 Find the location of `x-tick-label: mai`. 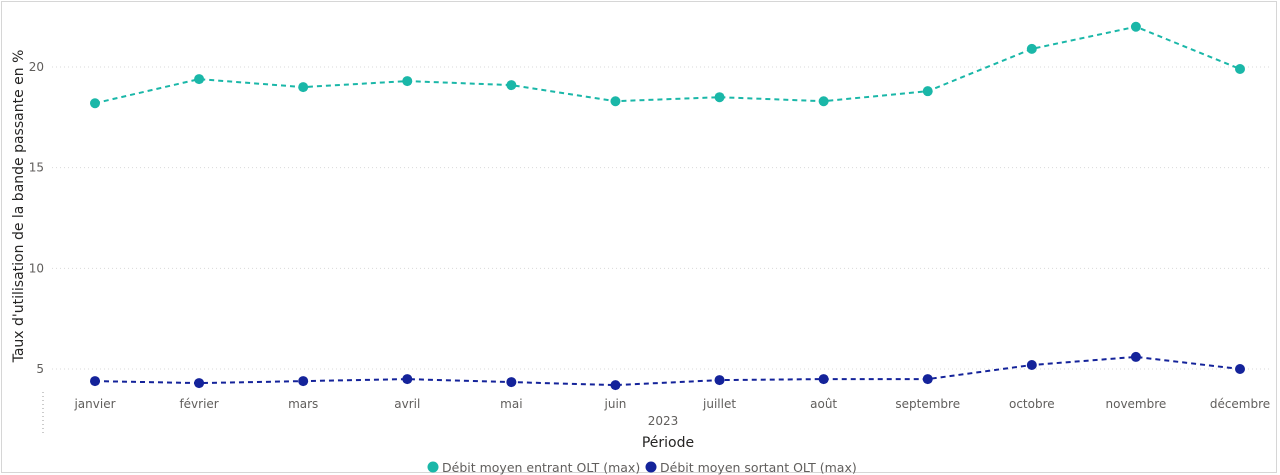

x-tick-label: mai is located at coordinates (511, 404).